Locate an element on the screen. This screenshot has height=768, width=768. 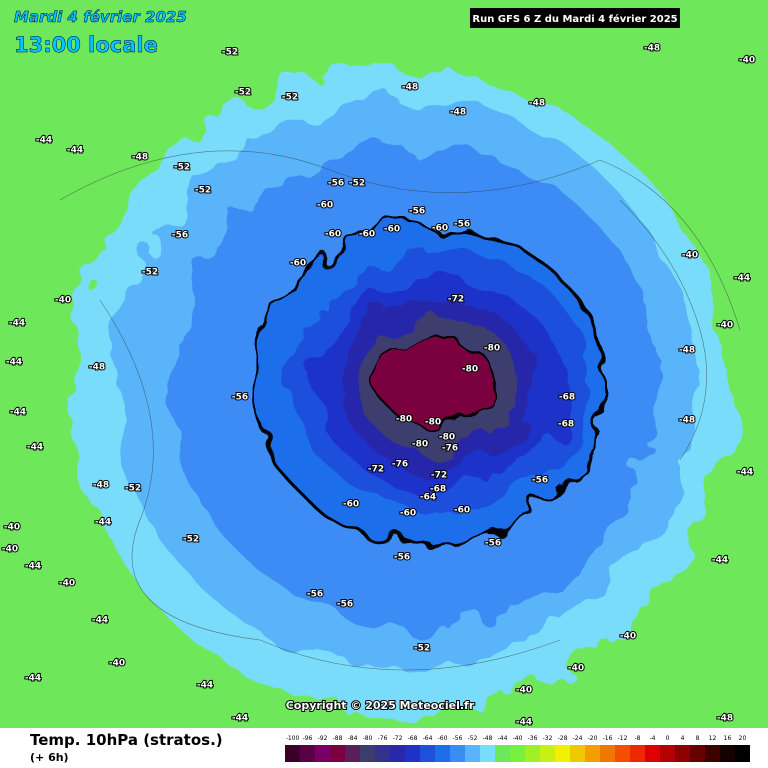
run-box is located at coordinates (575, 18).